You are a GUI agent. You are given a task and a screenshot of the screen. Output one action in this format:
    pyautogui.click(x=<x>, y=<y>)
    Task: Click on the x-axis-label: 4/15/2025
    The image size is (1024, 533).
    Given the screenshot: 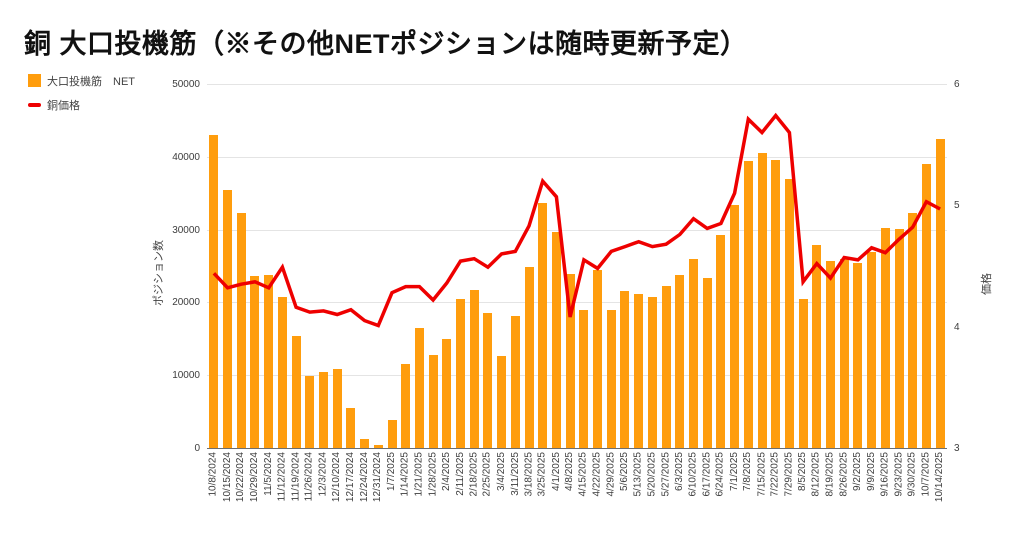 What is the action you would take?
    pyautogui.click(x=583, y=474)
    